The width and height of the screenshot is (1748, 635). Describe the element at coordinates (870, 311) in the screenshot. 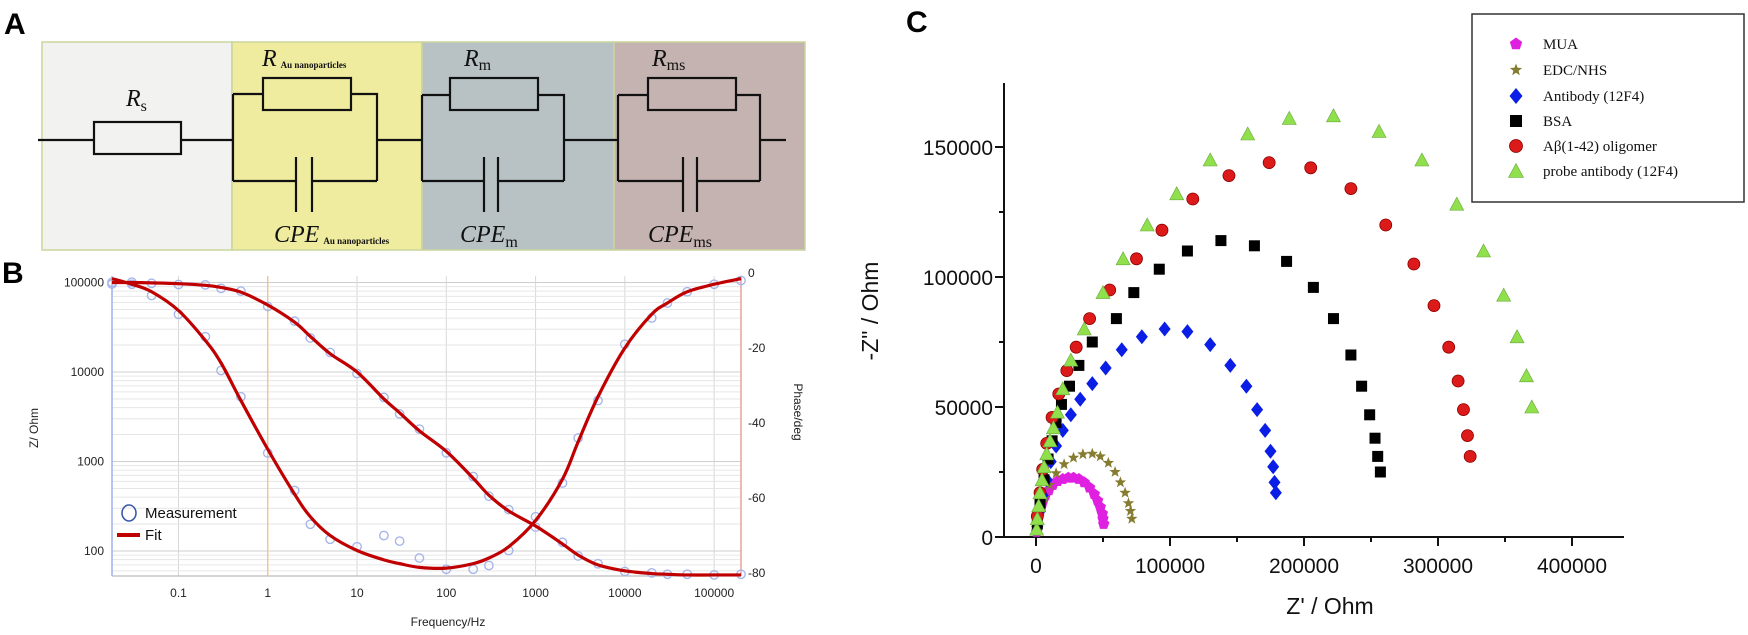

I see `y-axis-label: -Z" / Ohm` at that location.